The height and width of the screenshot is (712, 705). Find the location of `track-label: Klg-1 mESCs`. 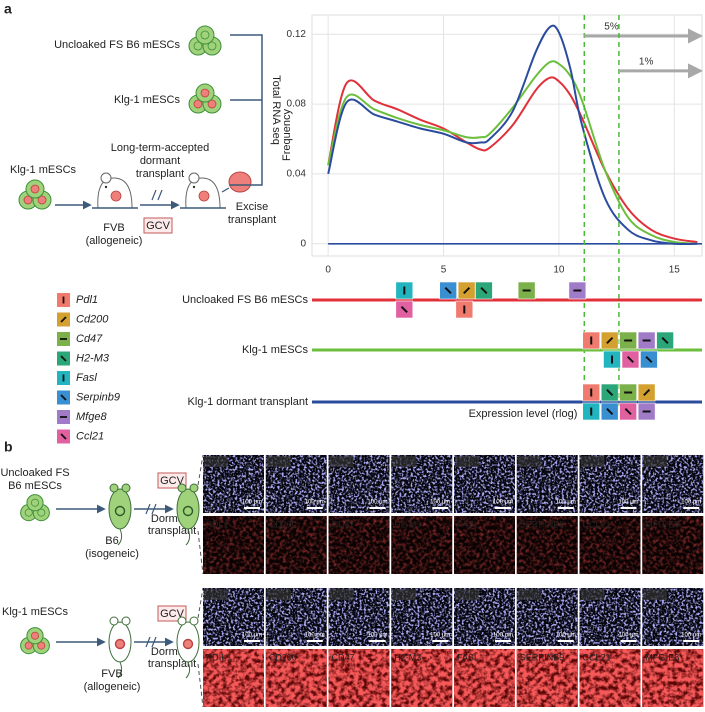

track-label: Klg-1 mESCs is located at coordinates (275, 350).